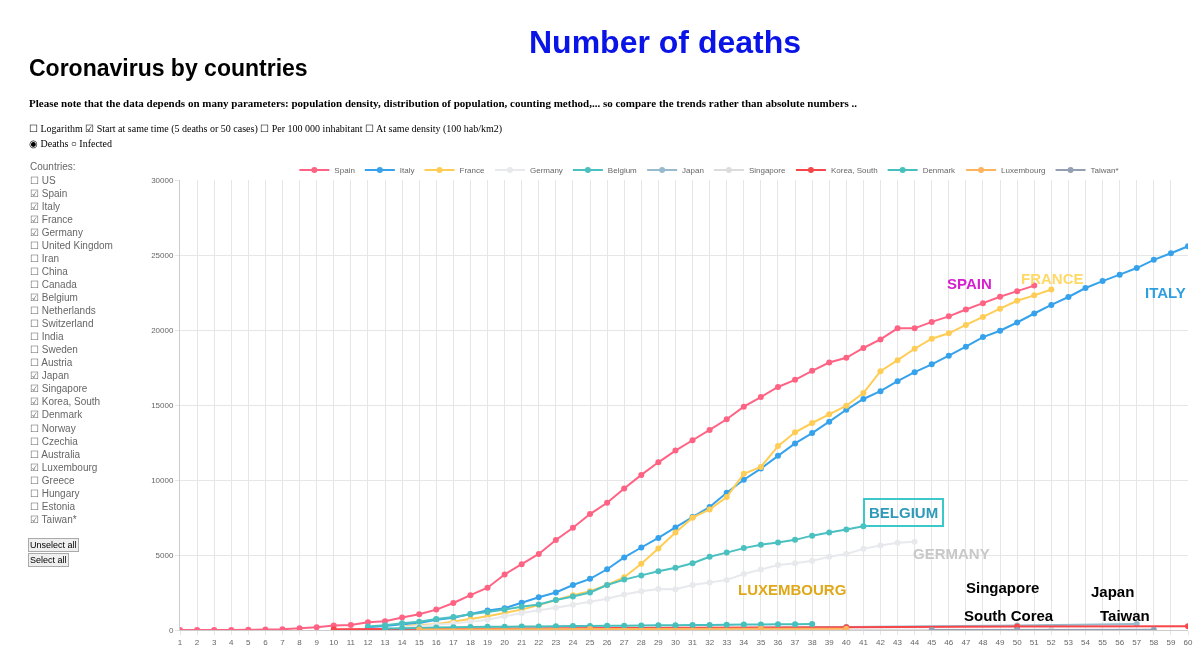 This screenshot has width=1200, height=660. Describe the element at coordinates (53, 428) in the screenshot. I see `text: ☐ Norway` at that location.